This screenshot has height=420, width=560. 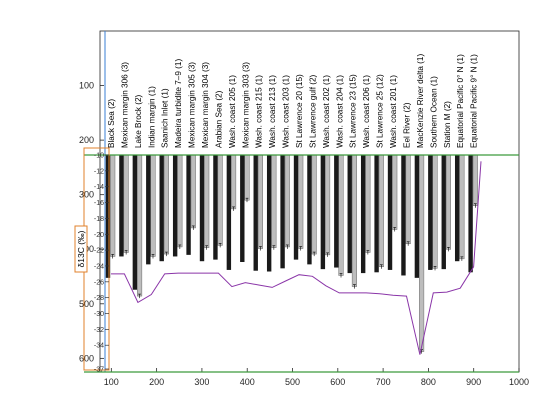 What do you see at coordinates (312, 111) in the screenshot?
I see `category-label: St Lawrence gulf (2)` at bounding box center [312, 111].